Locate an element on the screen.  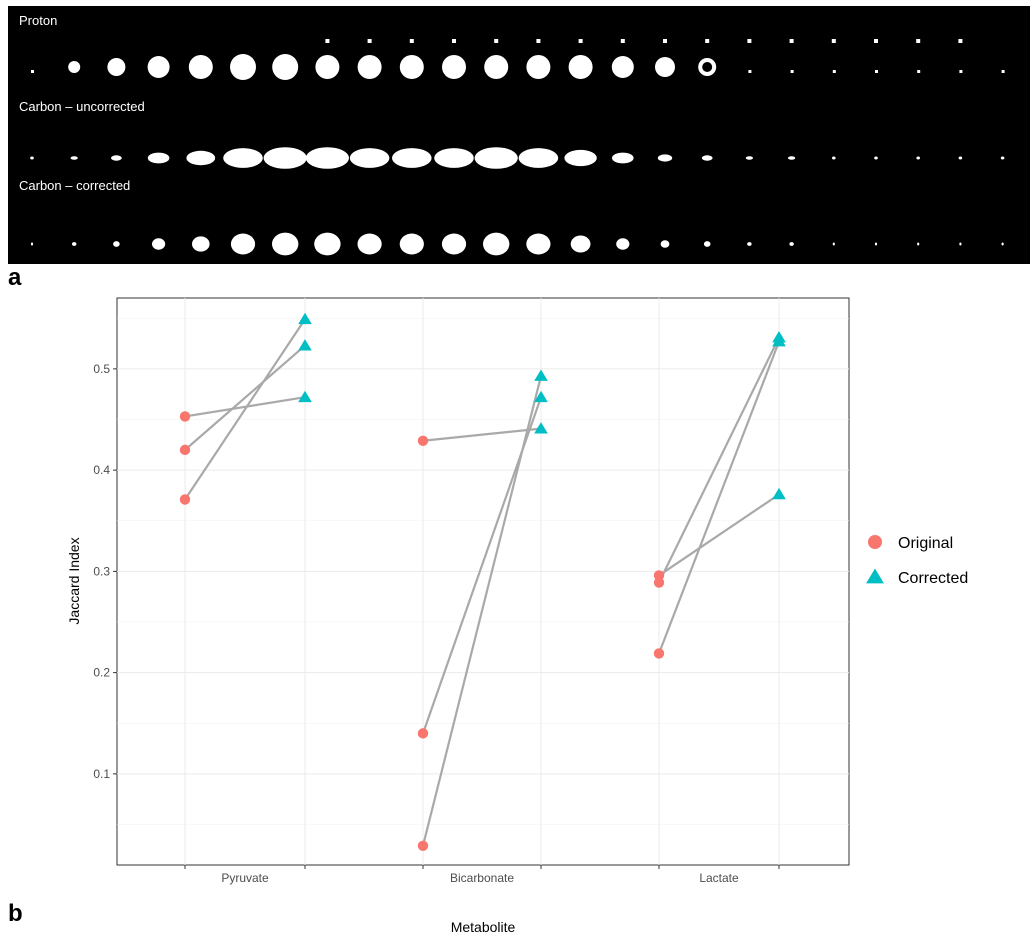
y-axis: 0.1 0.2 0.3 0.4 0.5 is located at coordinates (105, 571).